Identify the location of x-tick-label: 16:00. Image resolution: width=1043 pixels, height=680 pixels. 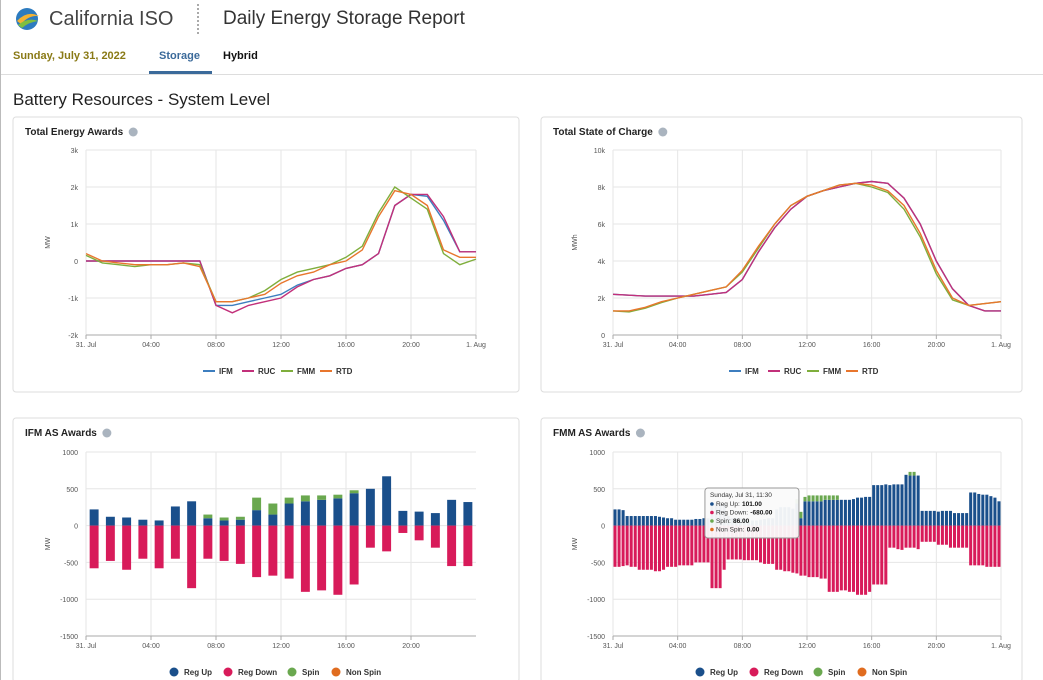
(872, 646).